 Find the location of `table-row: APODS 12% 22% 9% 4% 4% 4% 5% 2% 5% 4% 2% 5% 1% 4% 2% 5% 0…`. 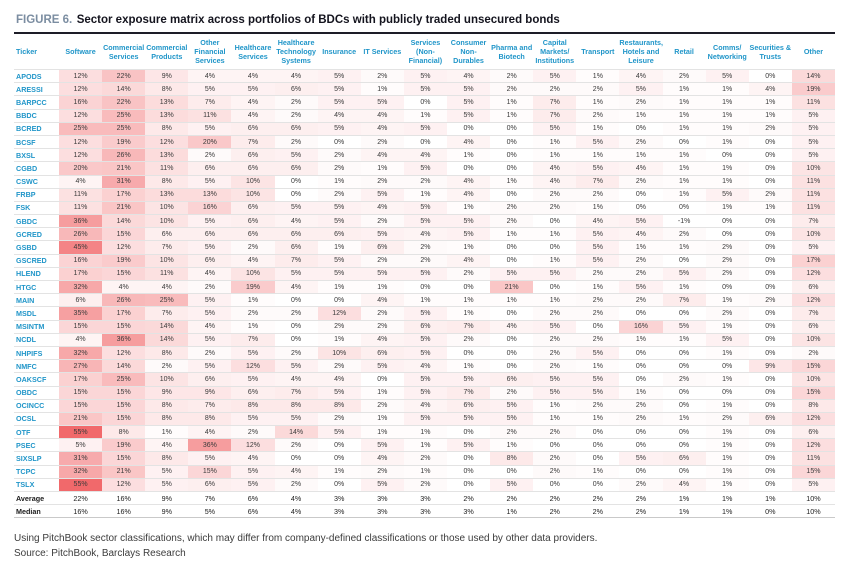

table-row: APODS 12% 22% 9% 4% 4% 4% 5% 2% 5% 4% 2% 5% 1% 4% 2% 5% 0… is located at coordinates (424, 75).